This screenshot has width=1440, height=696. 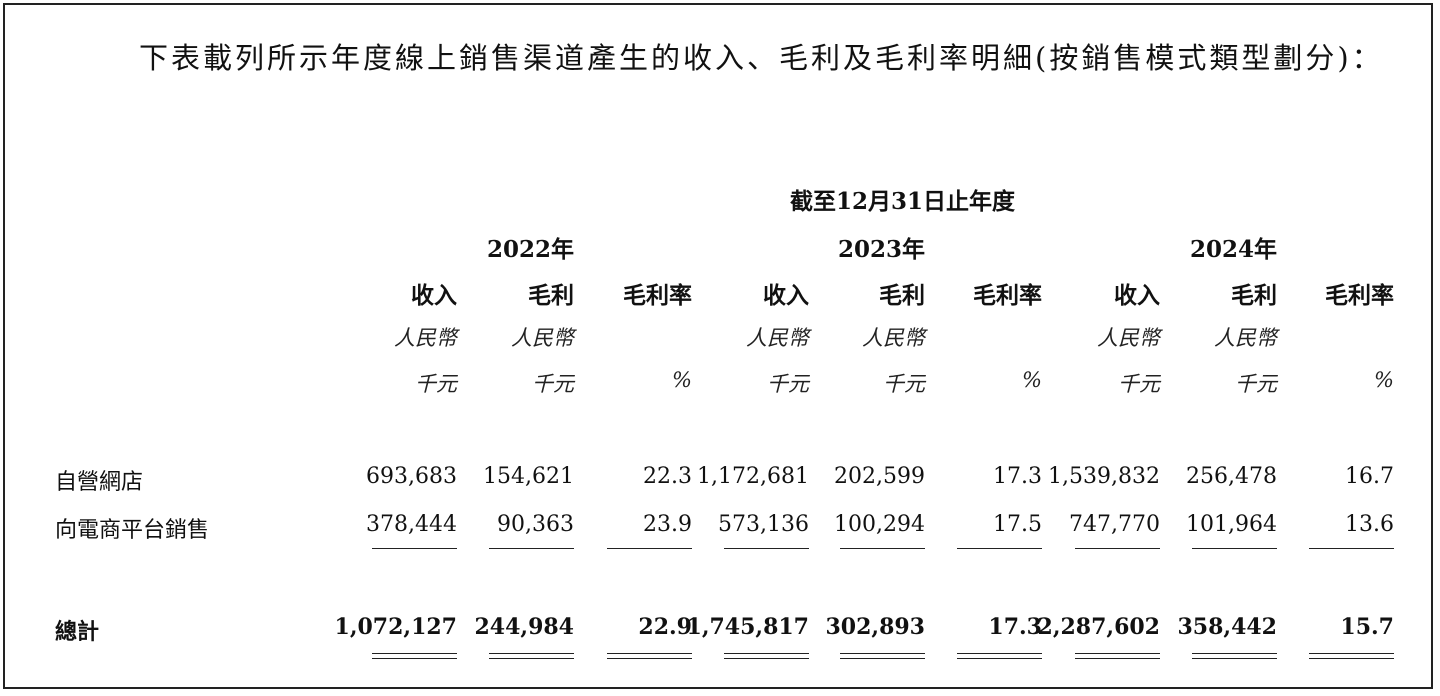 I want to click on row-label: 自營網店, so click(x=99, y=482).